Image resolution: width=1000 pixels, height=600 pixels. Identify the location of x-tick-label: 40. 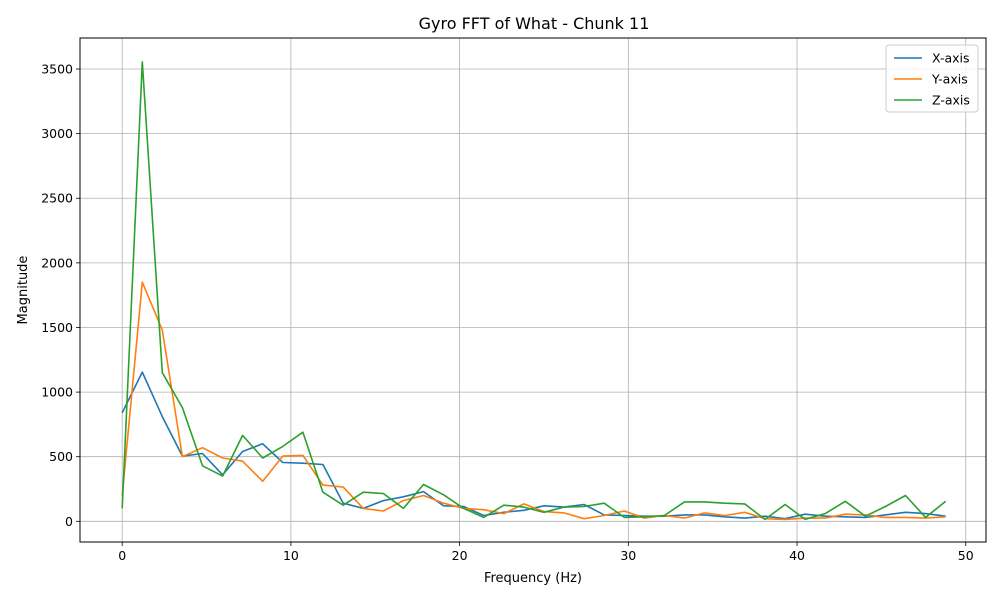
(797, 555).